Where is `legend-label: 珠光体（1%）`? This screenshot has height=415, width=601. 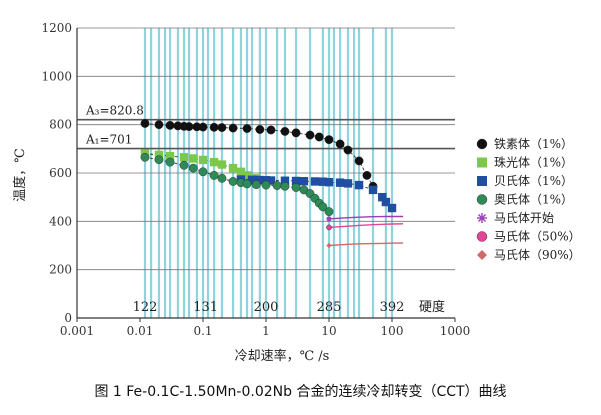 legend-label: 珠光体（1%） is located at coordinates (533, 163).